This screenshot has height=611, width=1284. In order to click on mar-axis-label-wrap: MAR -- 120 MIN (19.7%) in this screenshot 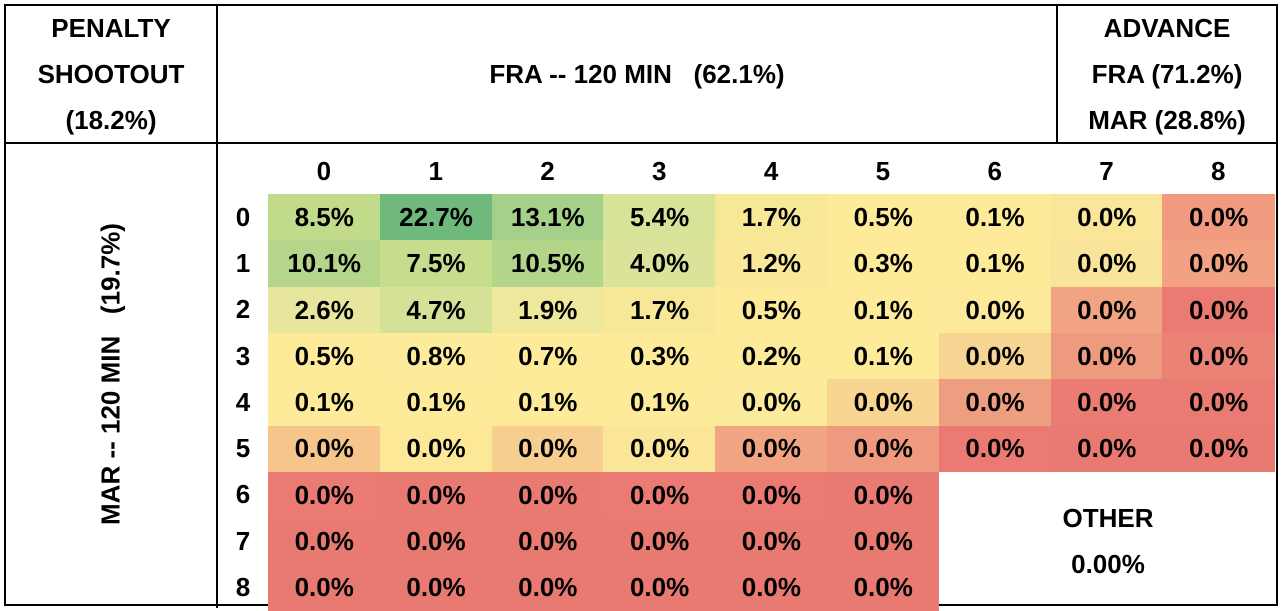, I will do `click(111, 376)`.